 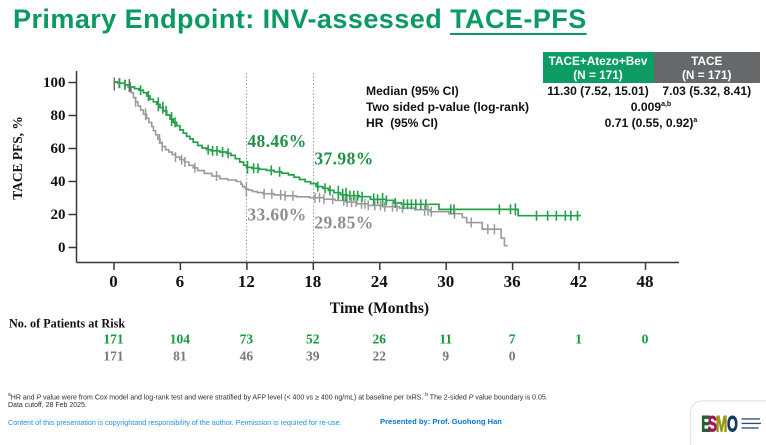 I want to click on svg-text: 24, so click(x=380, y=281).